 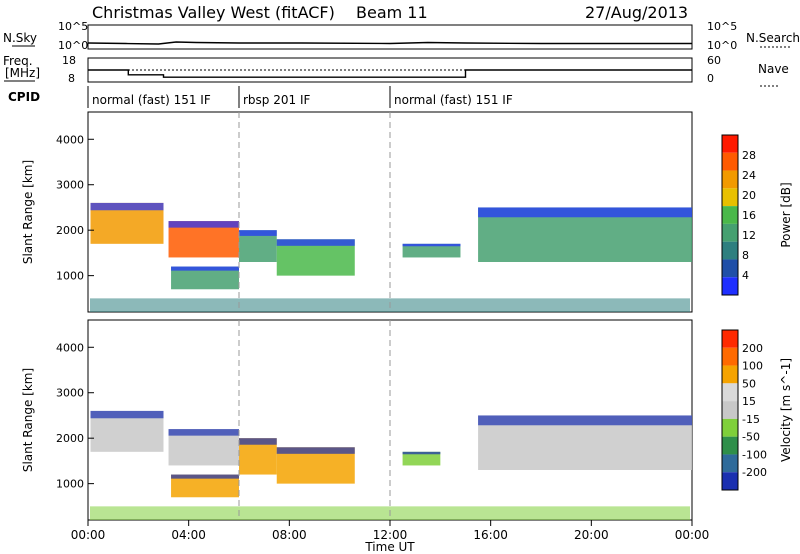 What do you see at coordinates (390, 37) in the screenshot?
I see `nsky-panel-frame` at bounding box center [390, 37].